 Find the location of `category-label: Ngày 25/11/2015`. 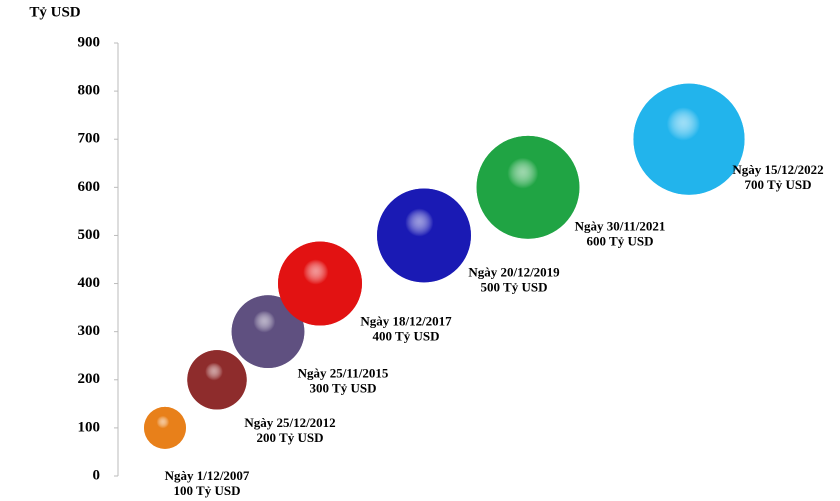

category-label: Ngày 25/11/2015 is located at coordinates (343, 373).